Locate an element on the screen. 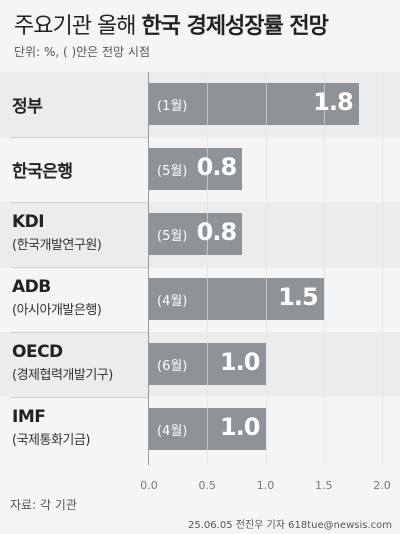  source-note: 자료: 각 기관 is located at coordinates (43, 505).